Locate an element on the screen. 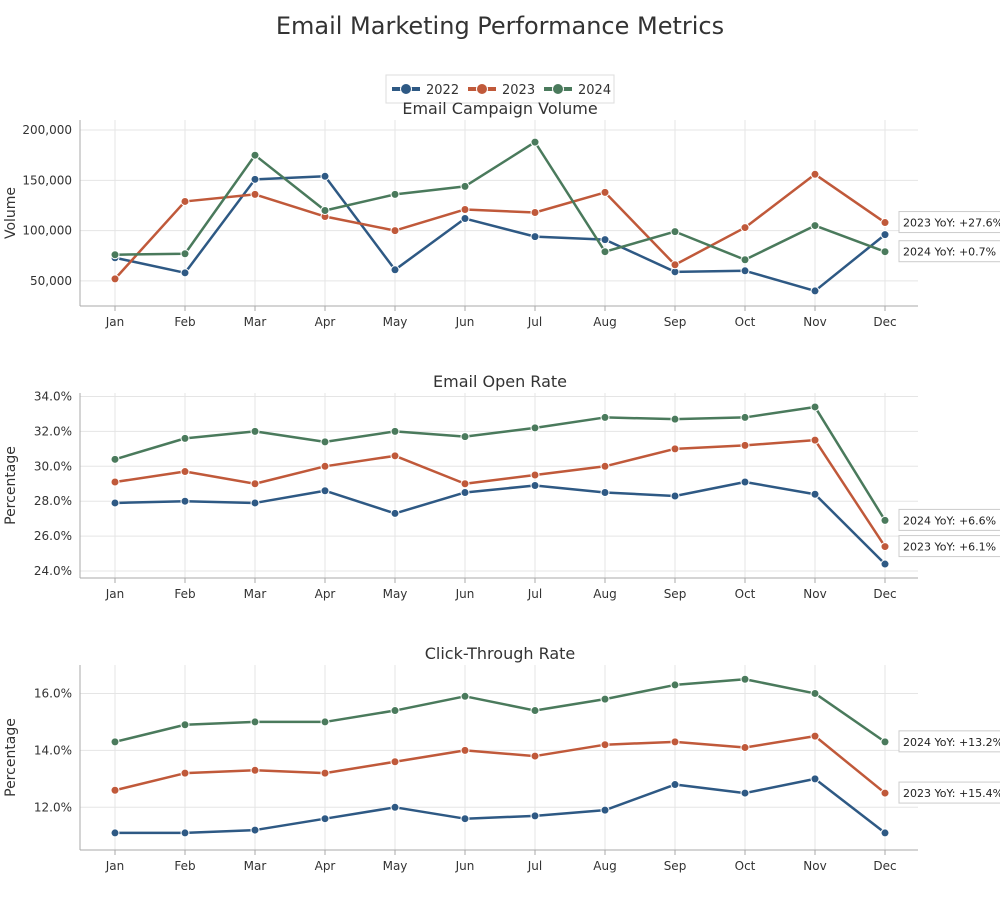 Image resolution: width=1000 pixels, height=904 pixels. legend-item-2024: 2024 is located at coordinates (577, 90).